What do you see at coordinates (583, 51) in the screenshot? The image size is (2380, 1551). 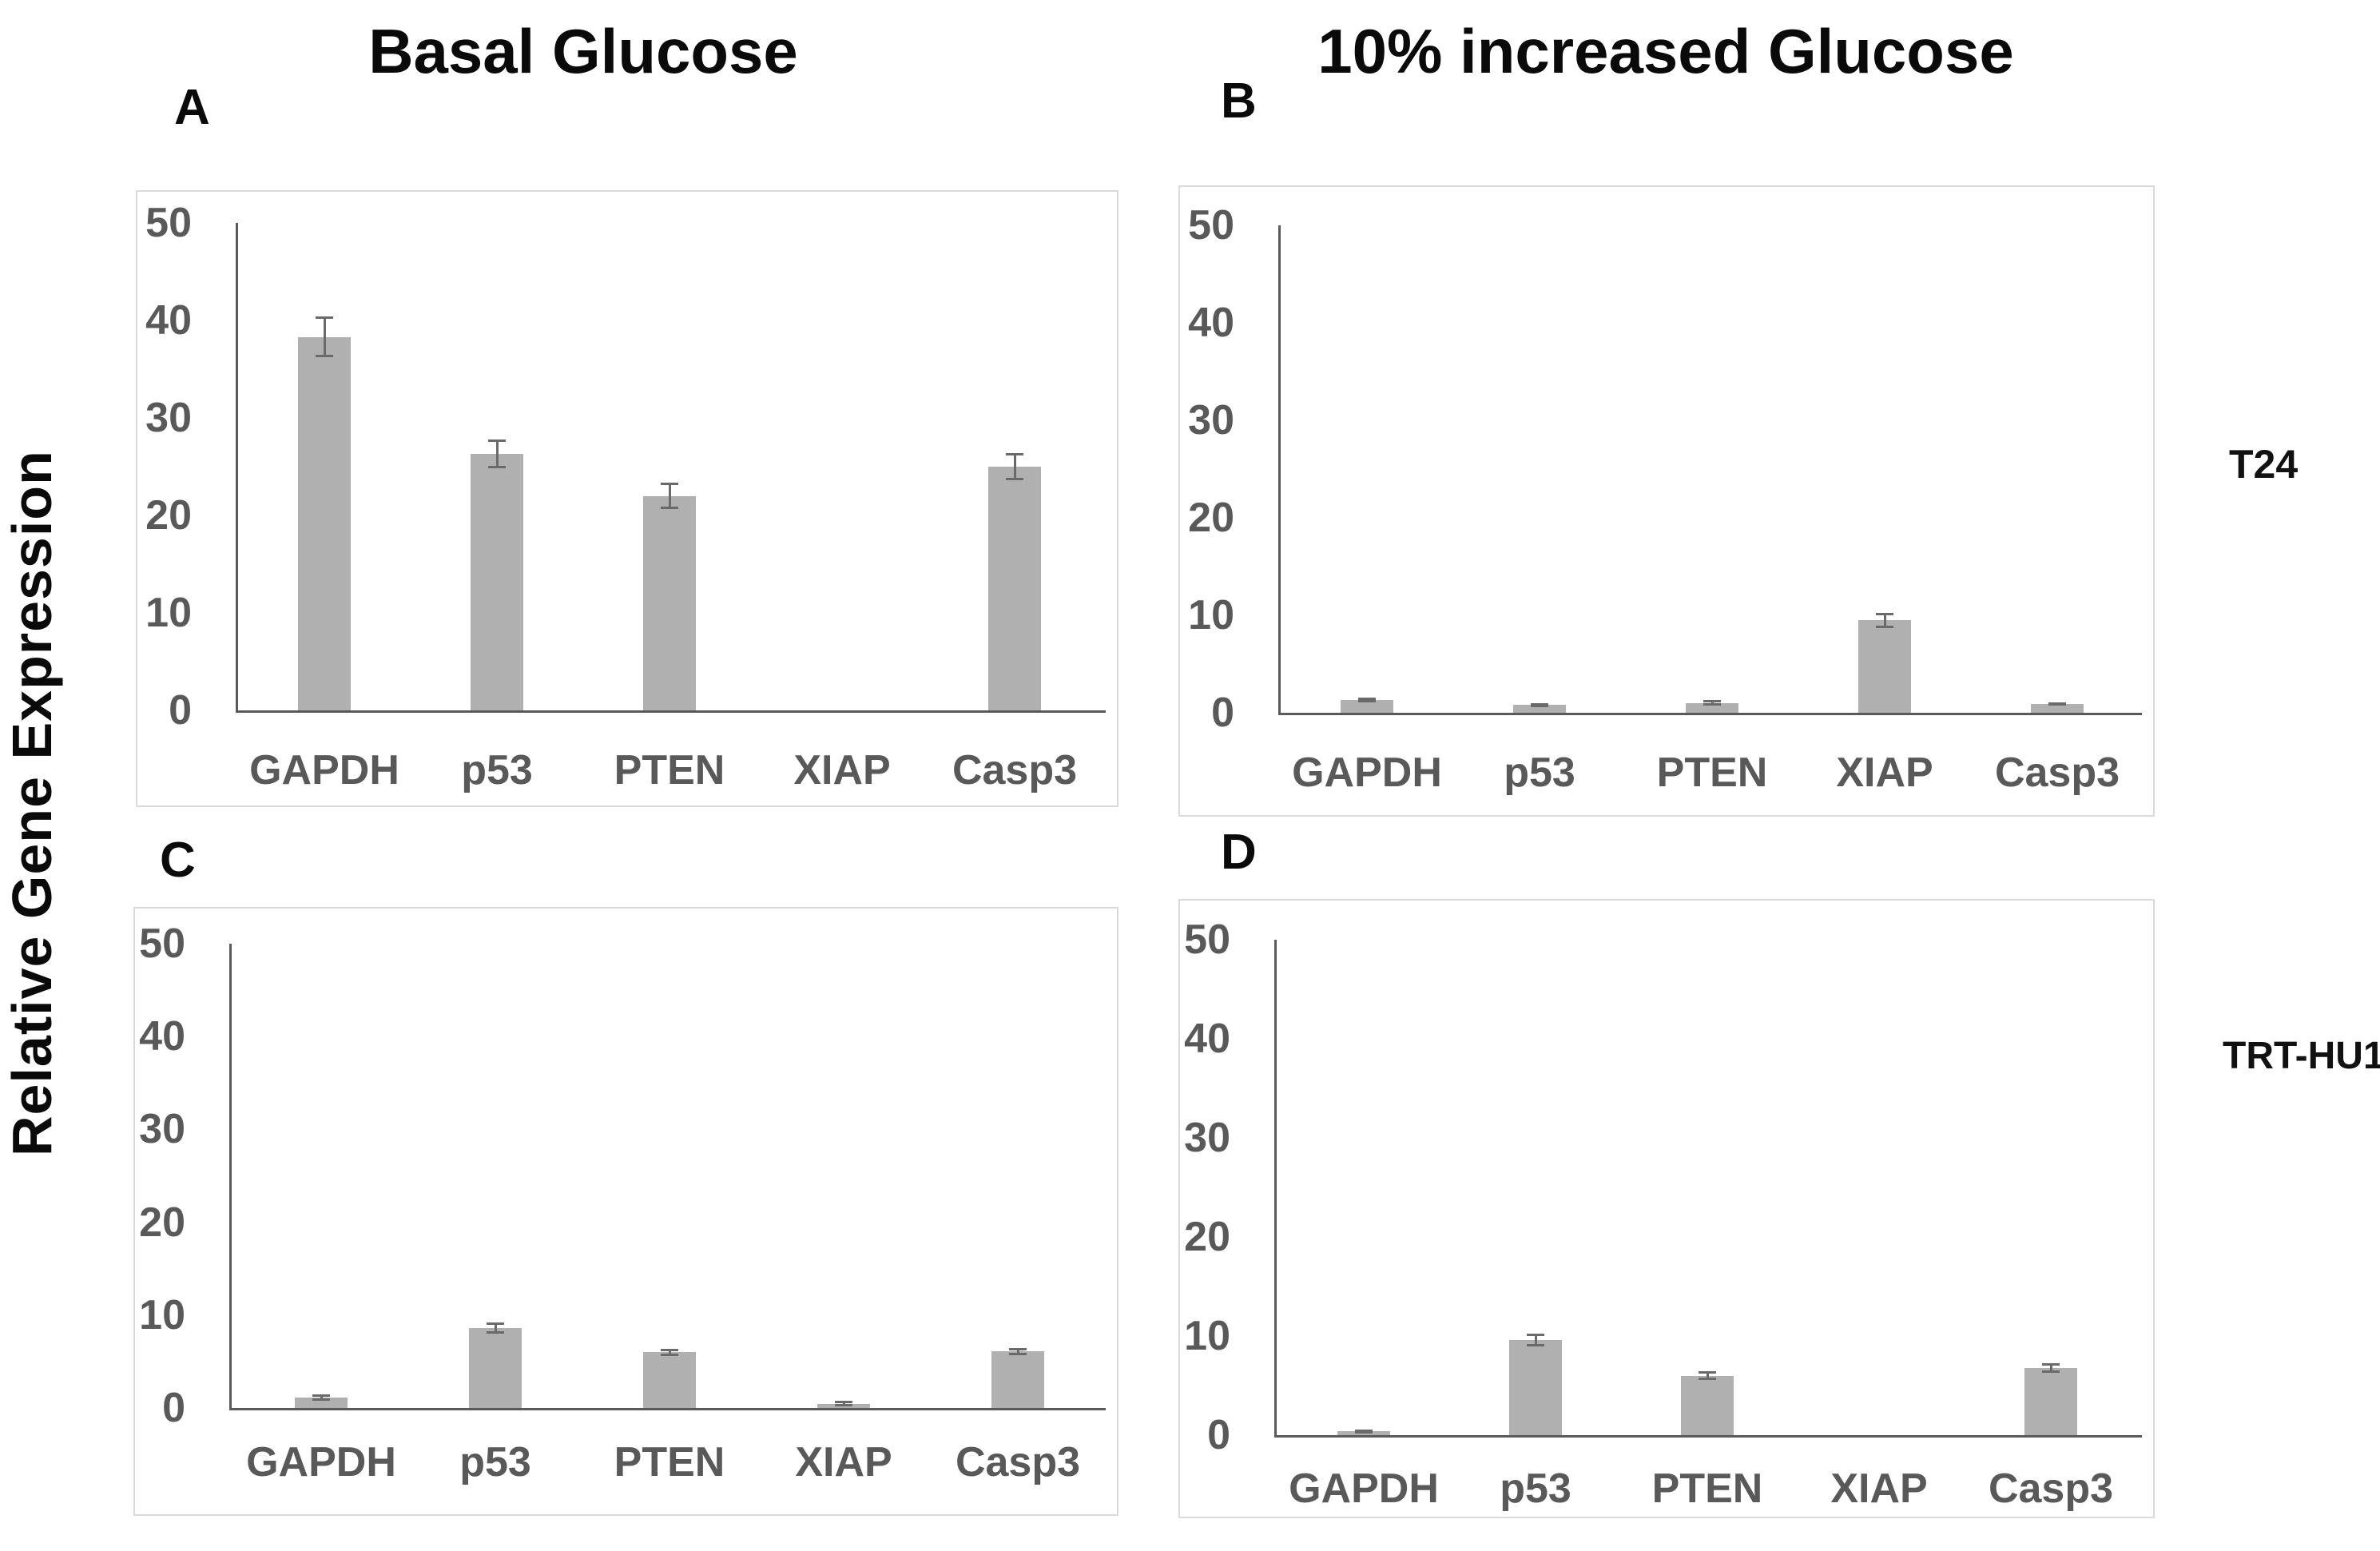 I see `column-title-basal-glucose: Basal Glucose` at bounding box center [583, 51].